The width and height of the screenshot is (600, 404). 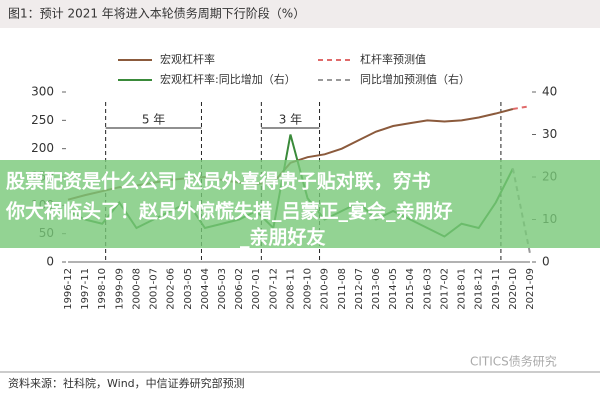 What do you see at coordinates (153, 120) in the screenshot?
I see `annotation: 5 年` at bounding box center [153, 120].